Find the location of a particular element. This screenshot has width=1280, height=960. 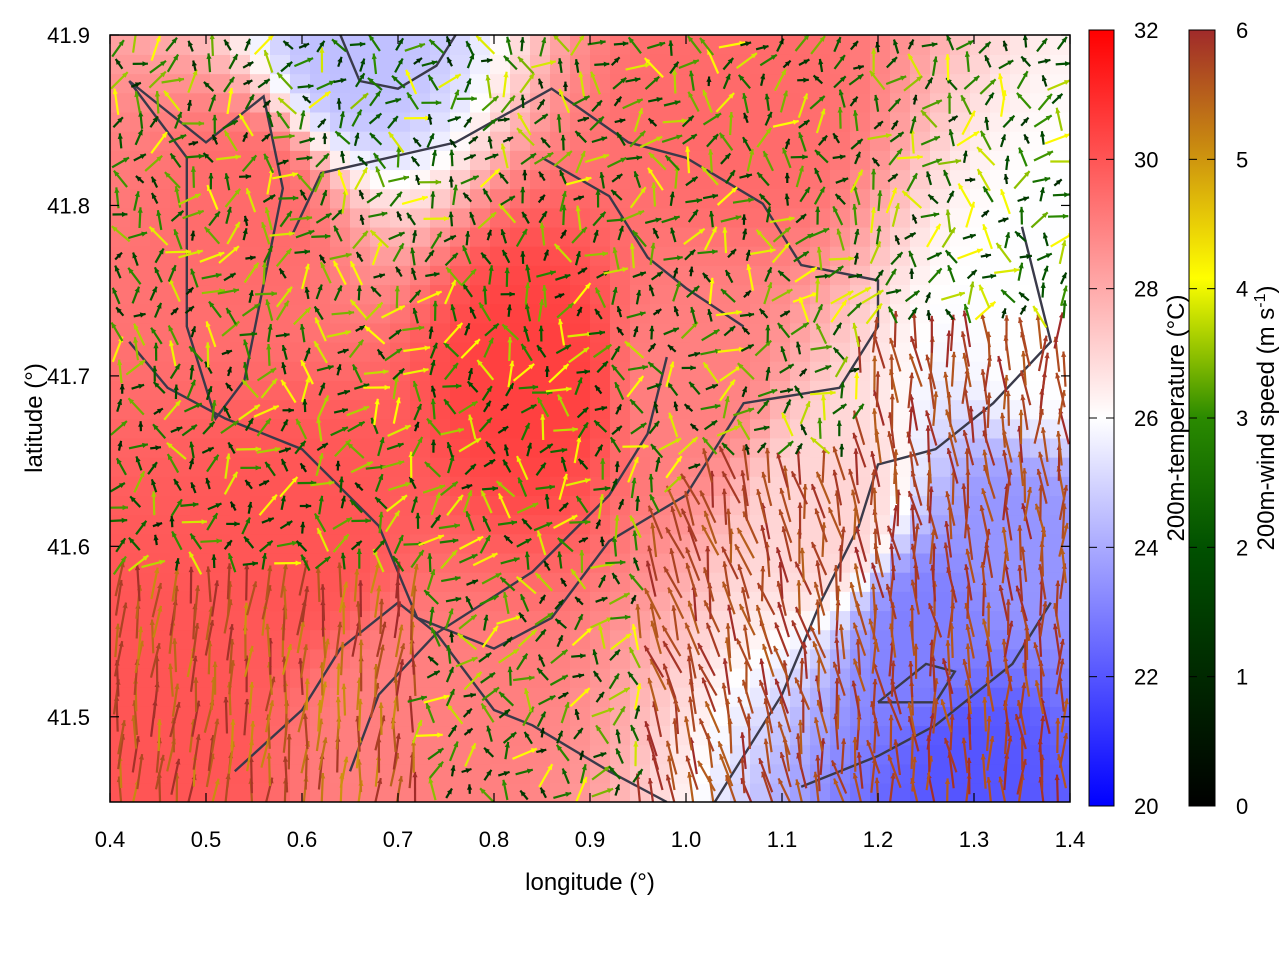

temperature-colorbar-label: 200m-temperature (°C) is located at coordinates (1176, 417).